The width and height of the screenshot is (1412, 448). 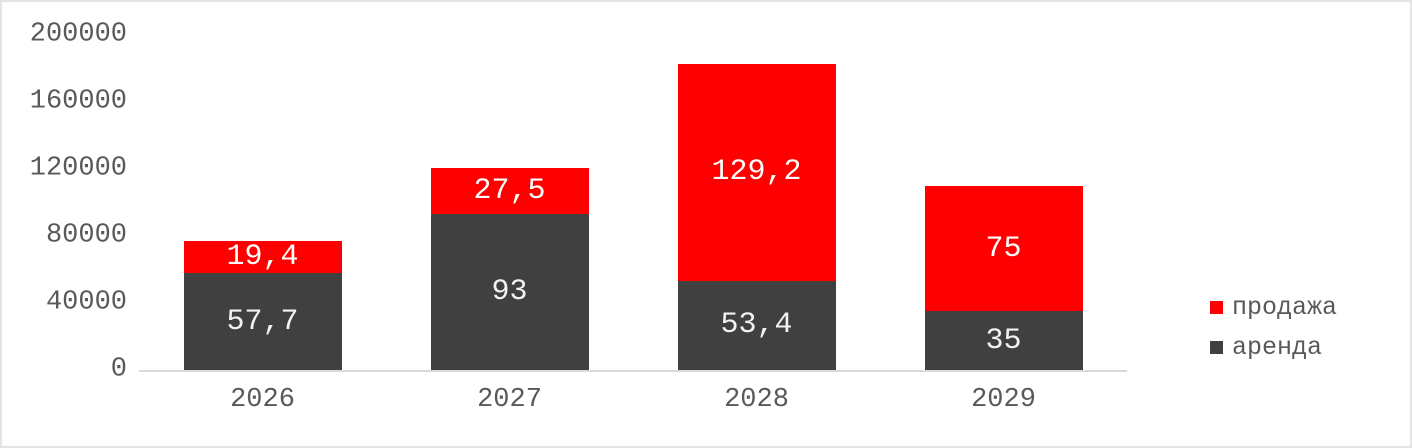 I want to click on bar-group-2027: 93 27,5, so click(x=509, y=269).